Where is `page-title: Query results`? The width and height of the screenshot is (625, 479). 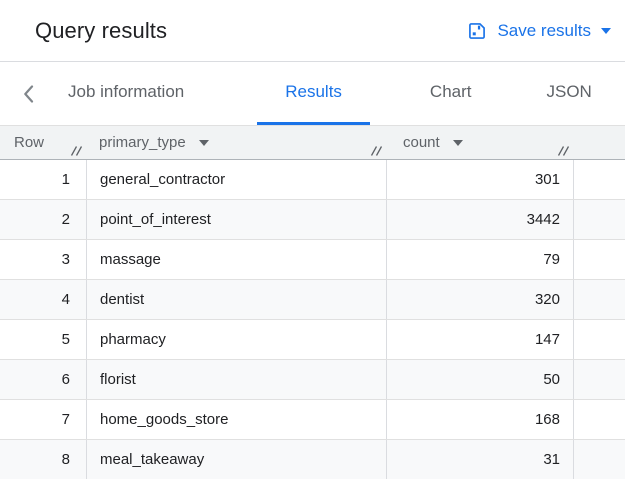 page-title: Query results is located at coordinates (101, 30).